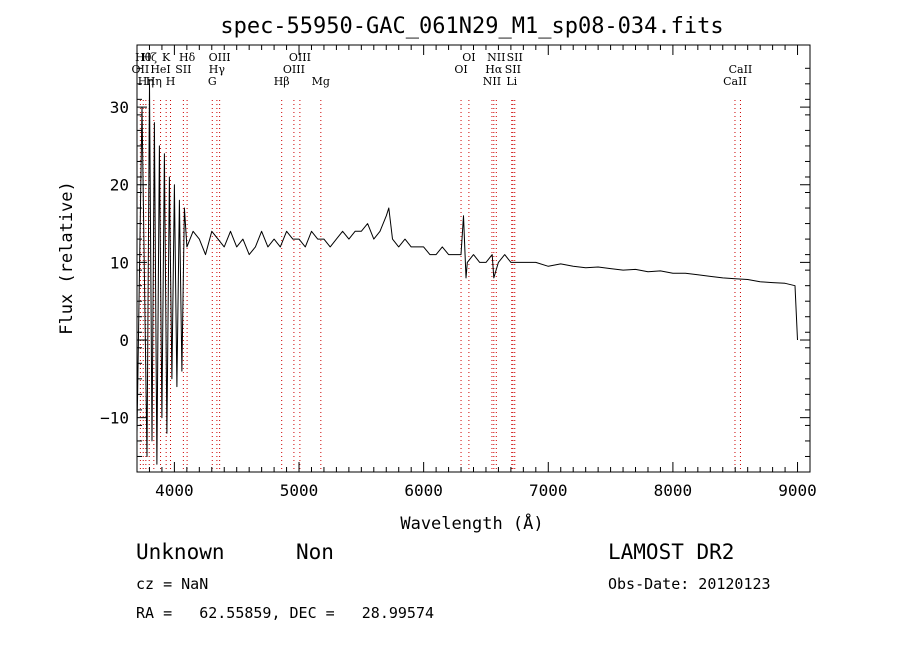 This screenshot has width=900, height=650. What do you see at coordinates (496, 57) in the screenshot?
I see `line-label-21: NII` at bounding box center [496, 57].